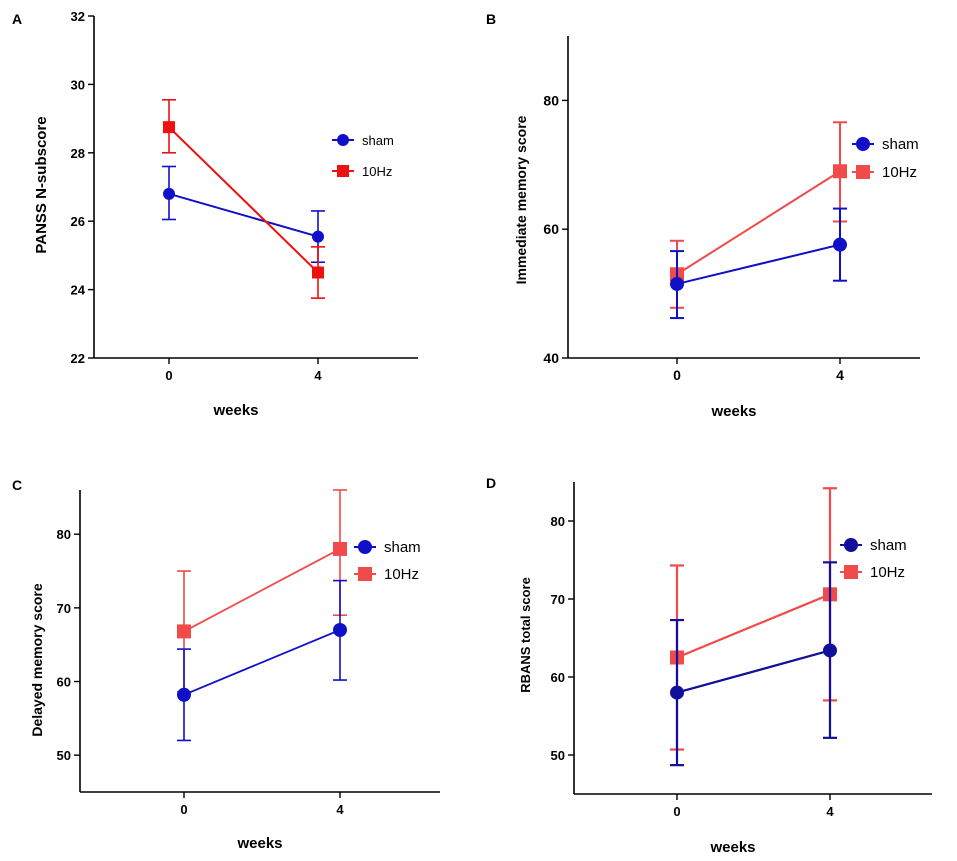  What do you see at coordinates (525, 635) in the screenshot?
I see `y-axis-label: RBANS total score` at bounding box center [525, 635].